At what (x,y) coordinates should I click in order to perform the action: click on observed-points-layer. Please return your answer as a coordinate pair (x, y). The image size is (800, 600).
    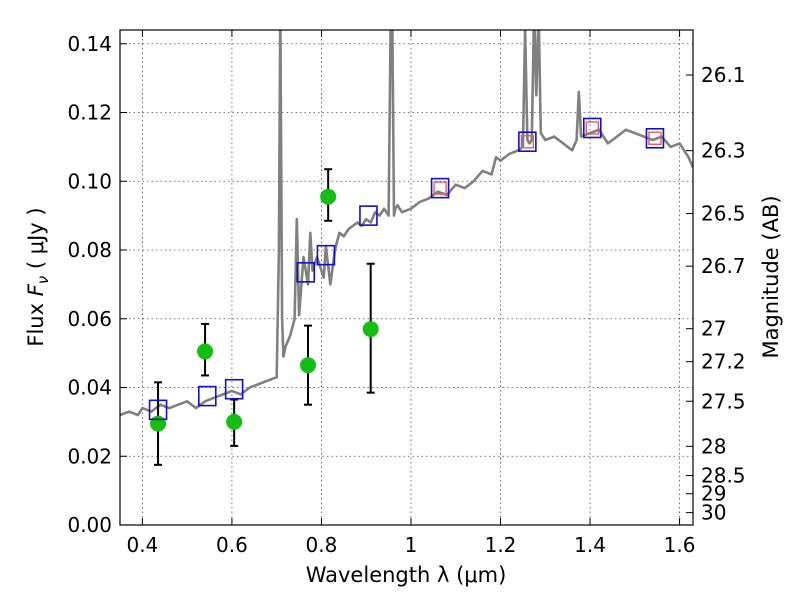
    Looking at the image, I should click on (264, 310).